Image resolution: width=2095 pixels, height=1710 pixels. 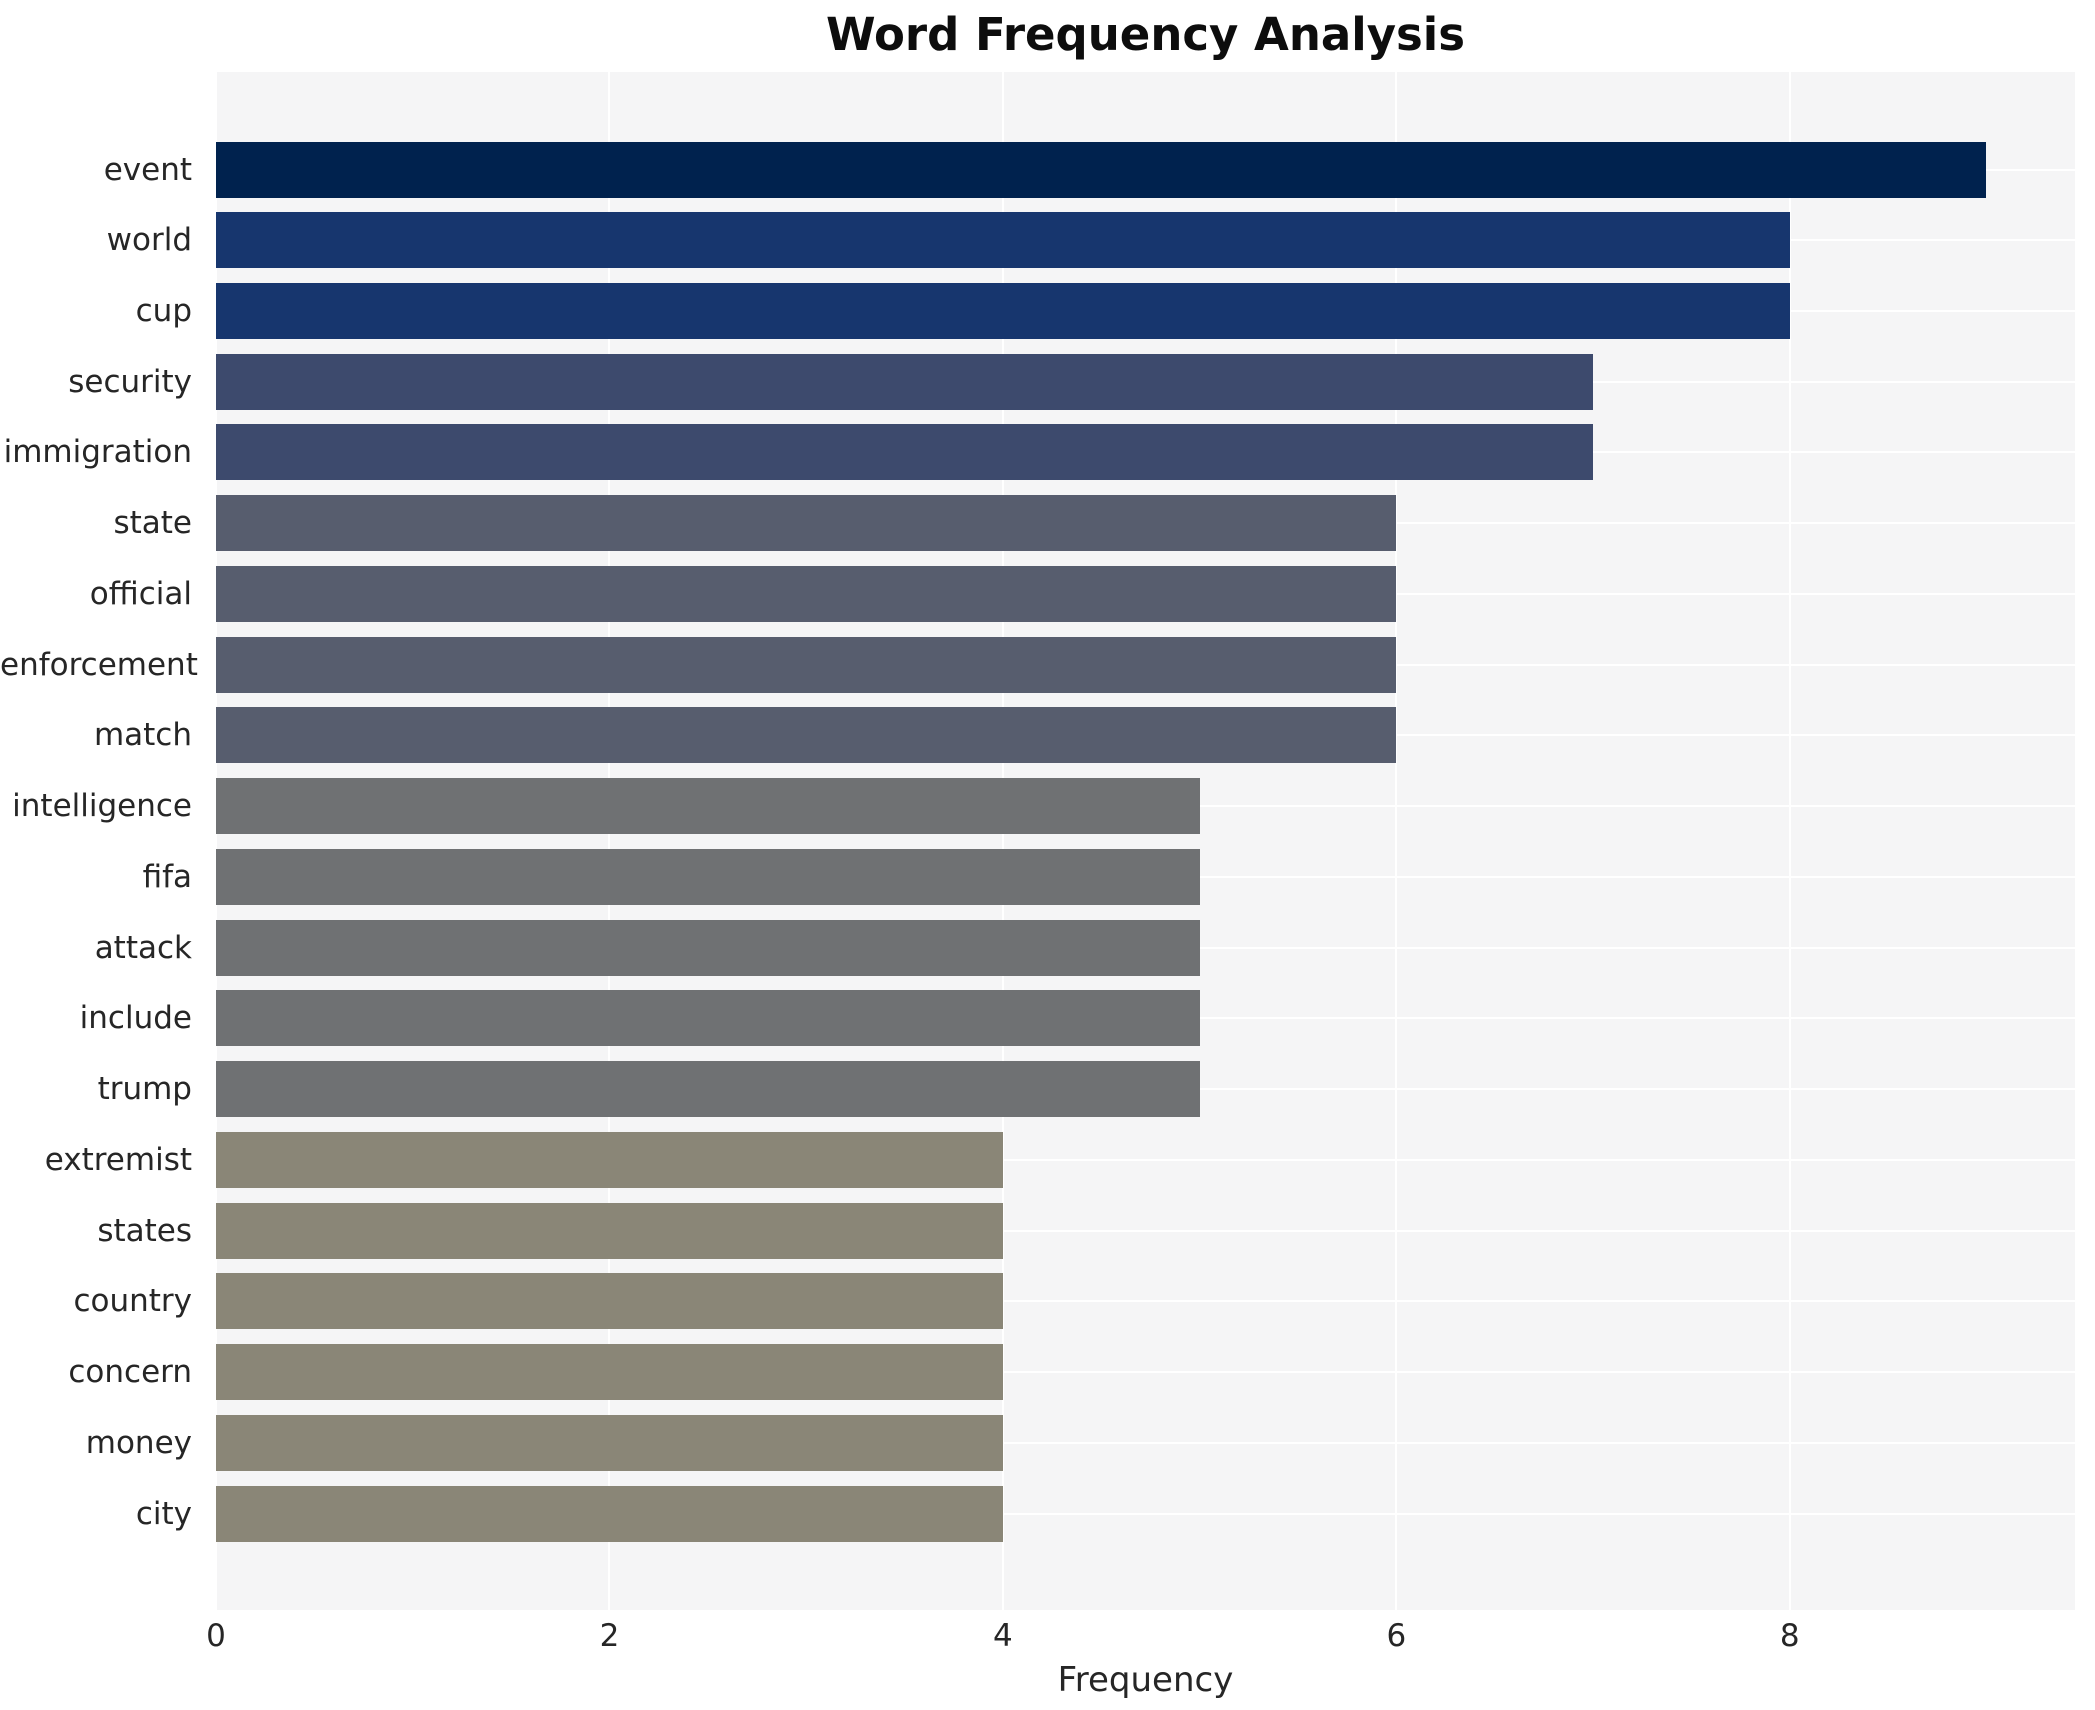 I want to click on bar-immigration, so click(x=905, y=452).